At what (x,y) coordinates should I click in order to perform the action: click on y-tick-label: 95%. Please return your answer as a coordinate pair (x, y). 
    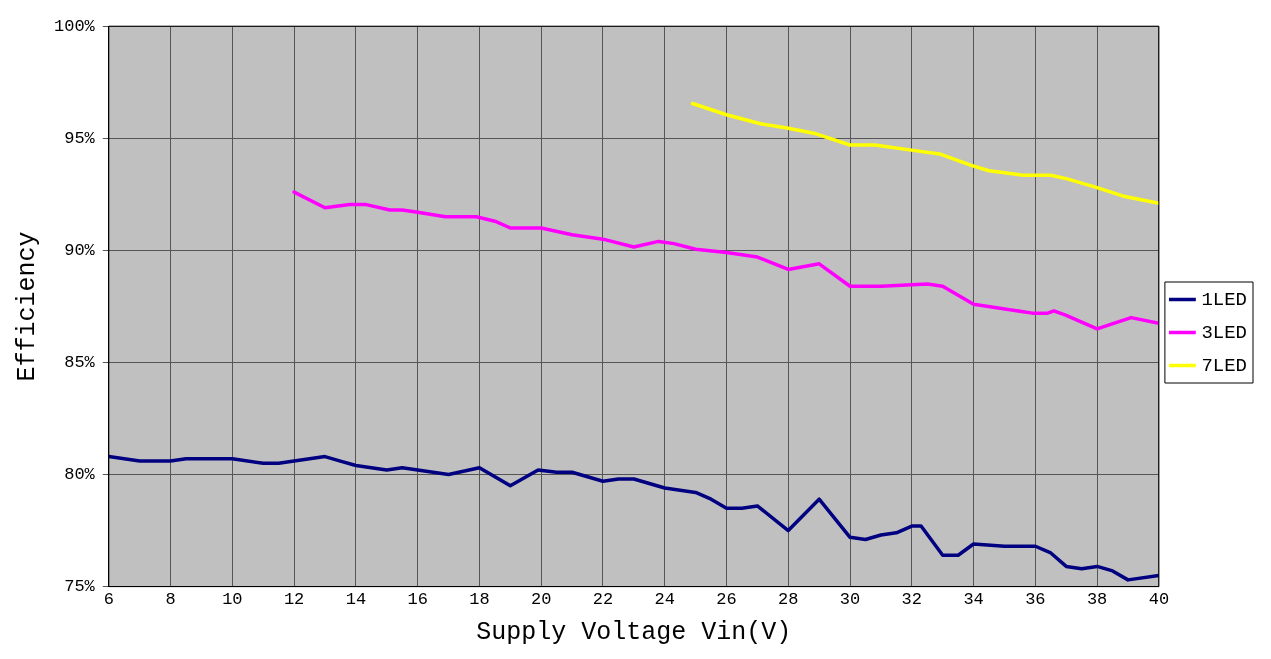
    Looking at the image, I should click on (80, 138).